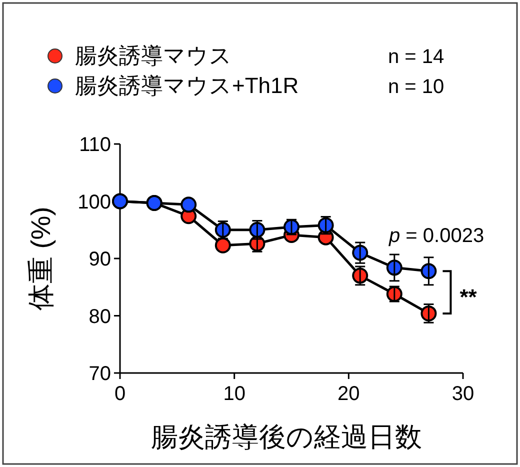 The width and height of the screenshot is (520, 467). What do you see at coordinates (234, 394) in the screenshot?
I see `x-tick-label: 10` at bounding box center [234, 394].